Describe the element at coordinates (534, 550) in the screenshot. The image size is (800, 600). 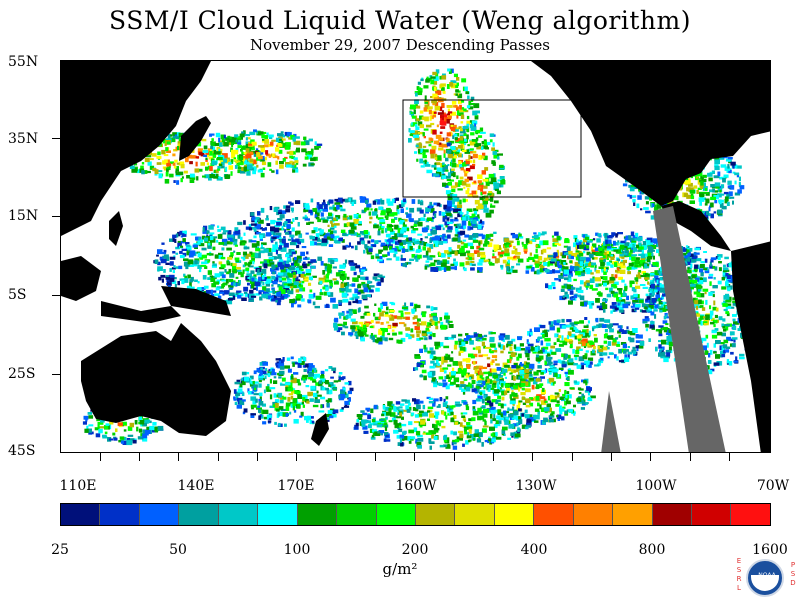
I see `colorbar-label-400: 400` at that location.